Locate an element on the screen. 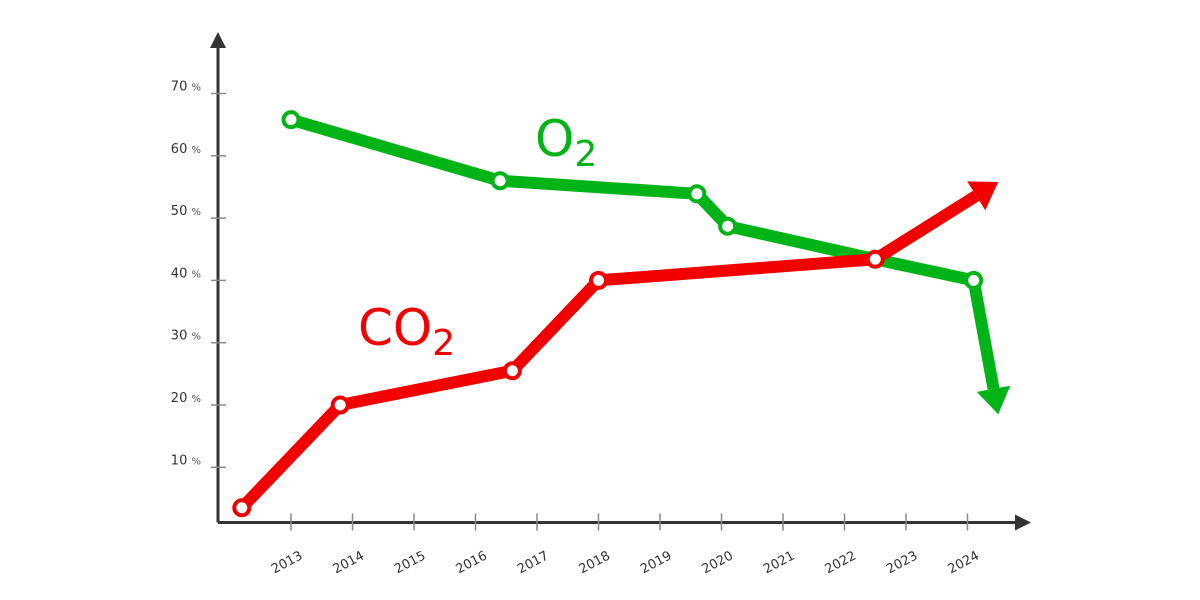 The width and height of the screenshot is (1200, 600). y-tick-label: 30 % is located at coordinates (186, 336).